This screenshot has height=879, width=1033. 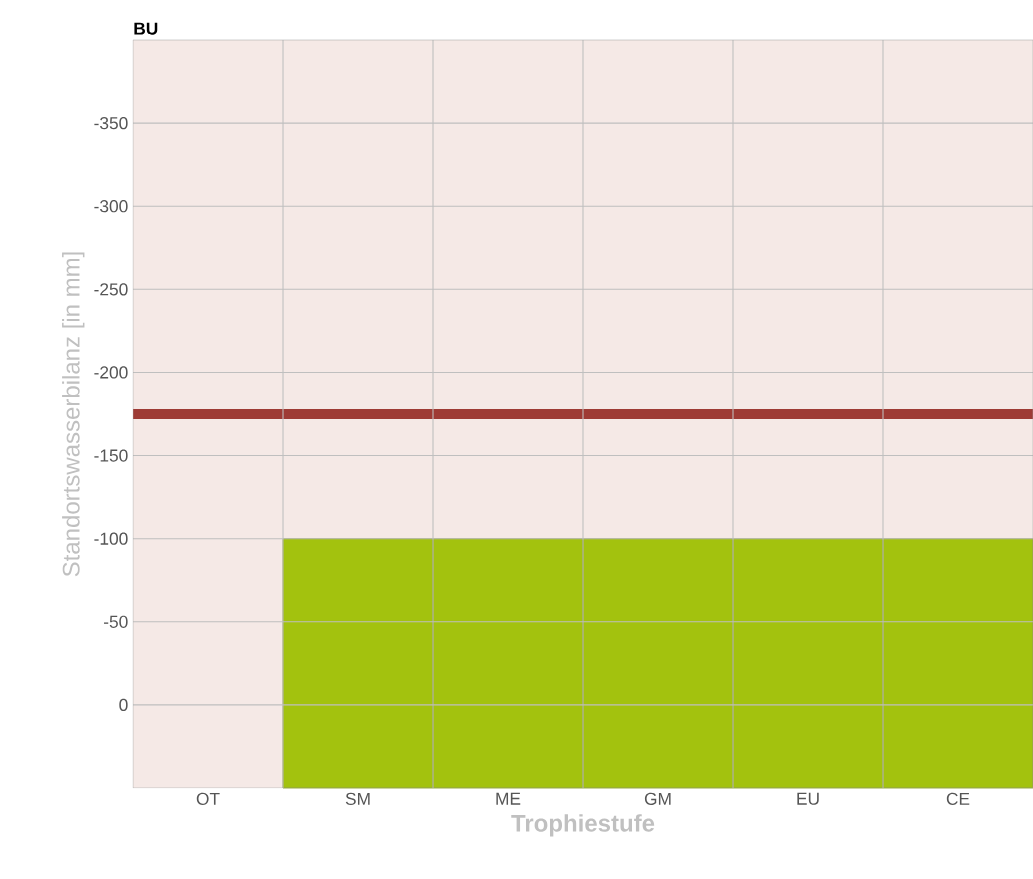 What do you see at coordinates (111, 289) in the screenshot?
I see `y-tick-label: -250` at bounding box center [111, 289].